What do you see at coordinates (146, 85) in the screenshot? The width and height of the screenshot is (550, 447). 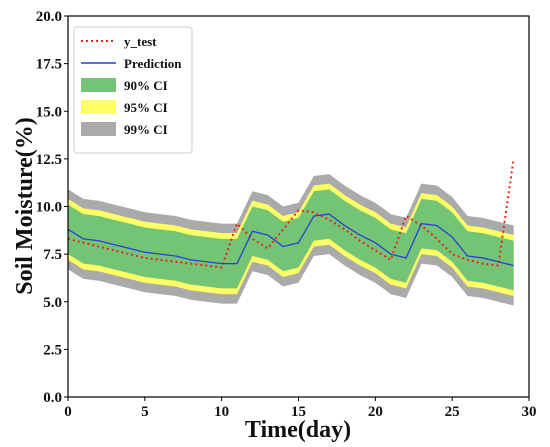 I see `legend-label-90: 90% CI` at bounding box center [146, 85].